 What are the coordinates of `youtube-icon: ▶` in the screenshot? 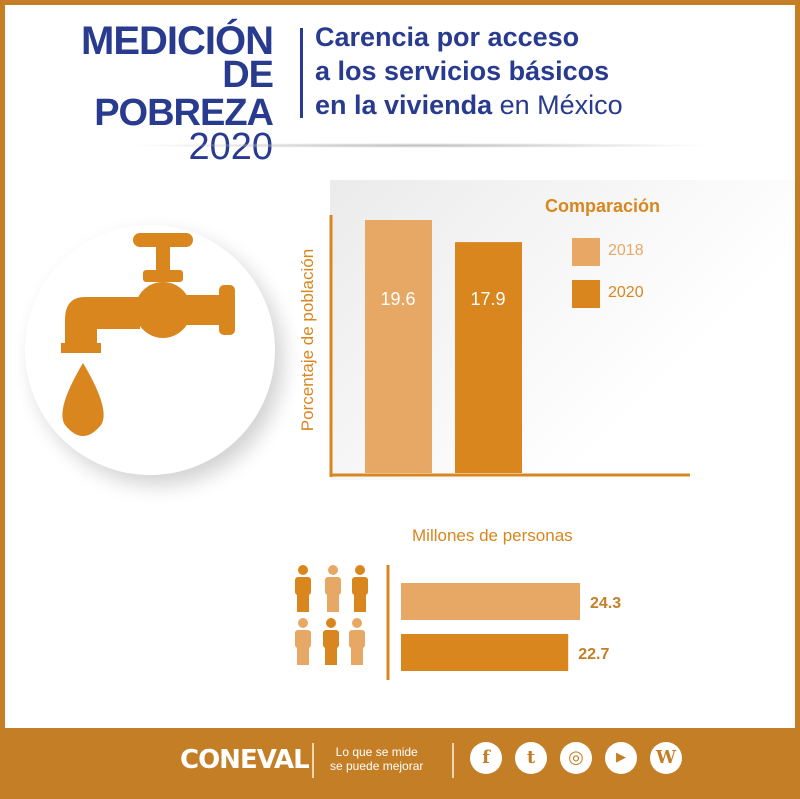 It's located at (621, 758).